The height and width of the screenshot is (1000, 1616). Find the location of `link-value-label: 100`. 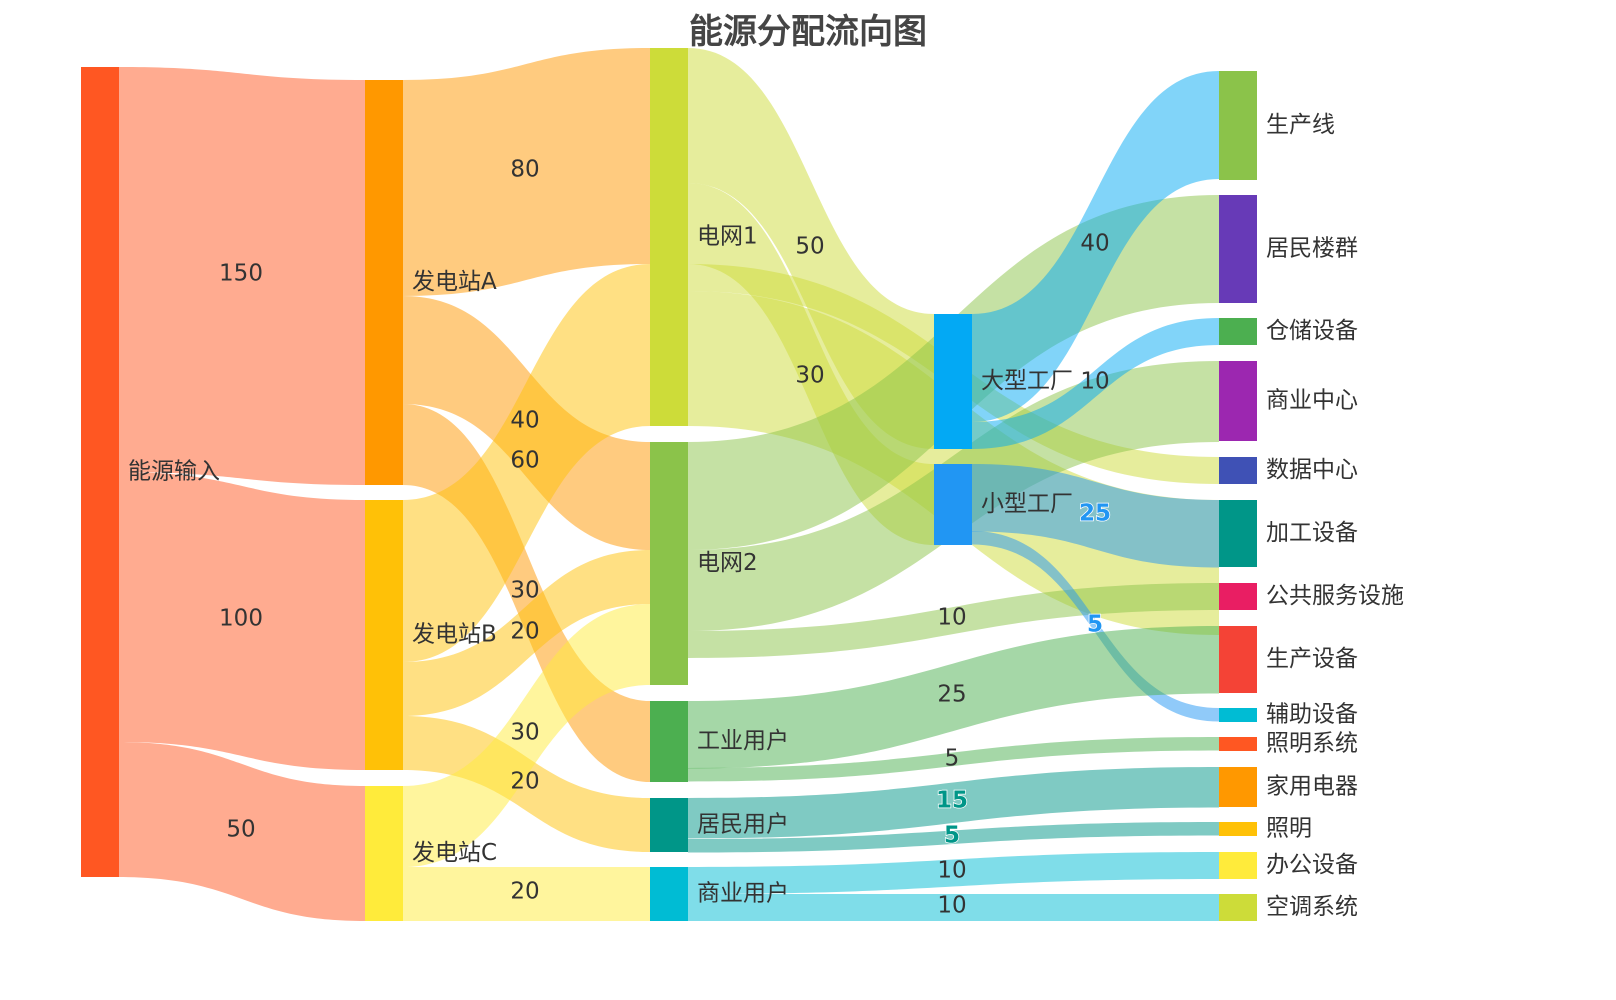

link-value-label: 100 is located at coordinates (241, 619).